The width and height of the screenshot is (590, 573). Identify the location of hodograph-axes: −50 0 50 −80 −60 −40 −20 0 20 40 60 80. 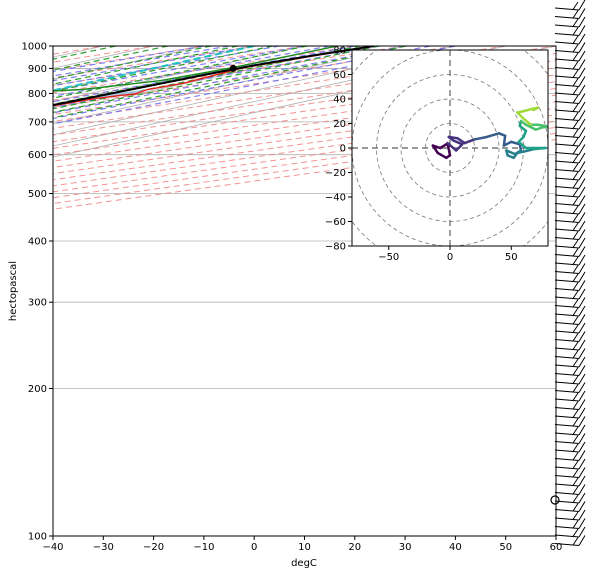
(421, 155).